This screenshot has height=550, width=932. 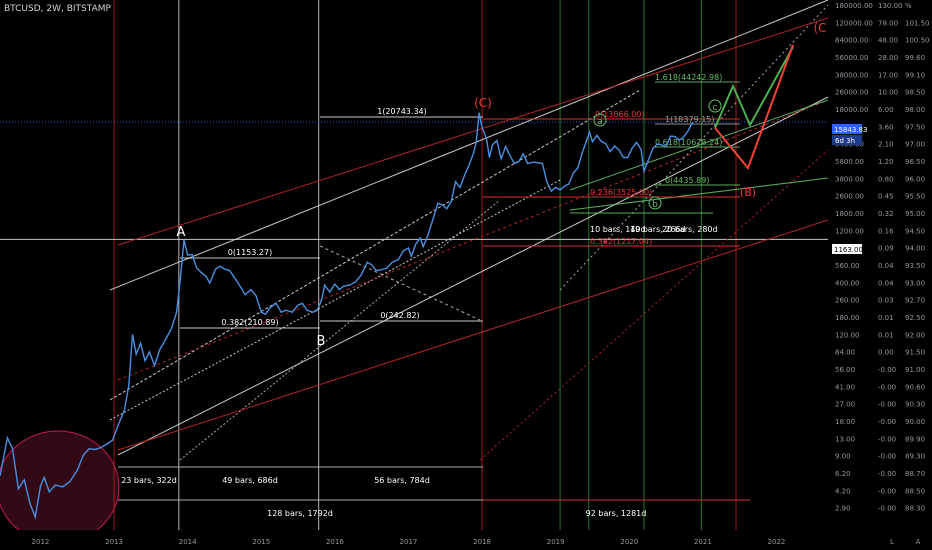 What do you see at coordinates (250, 480) in the screenshot?
I see `range-label-1: 49 bars, 686d` at bounding box center [250, 480].